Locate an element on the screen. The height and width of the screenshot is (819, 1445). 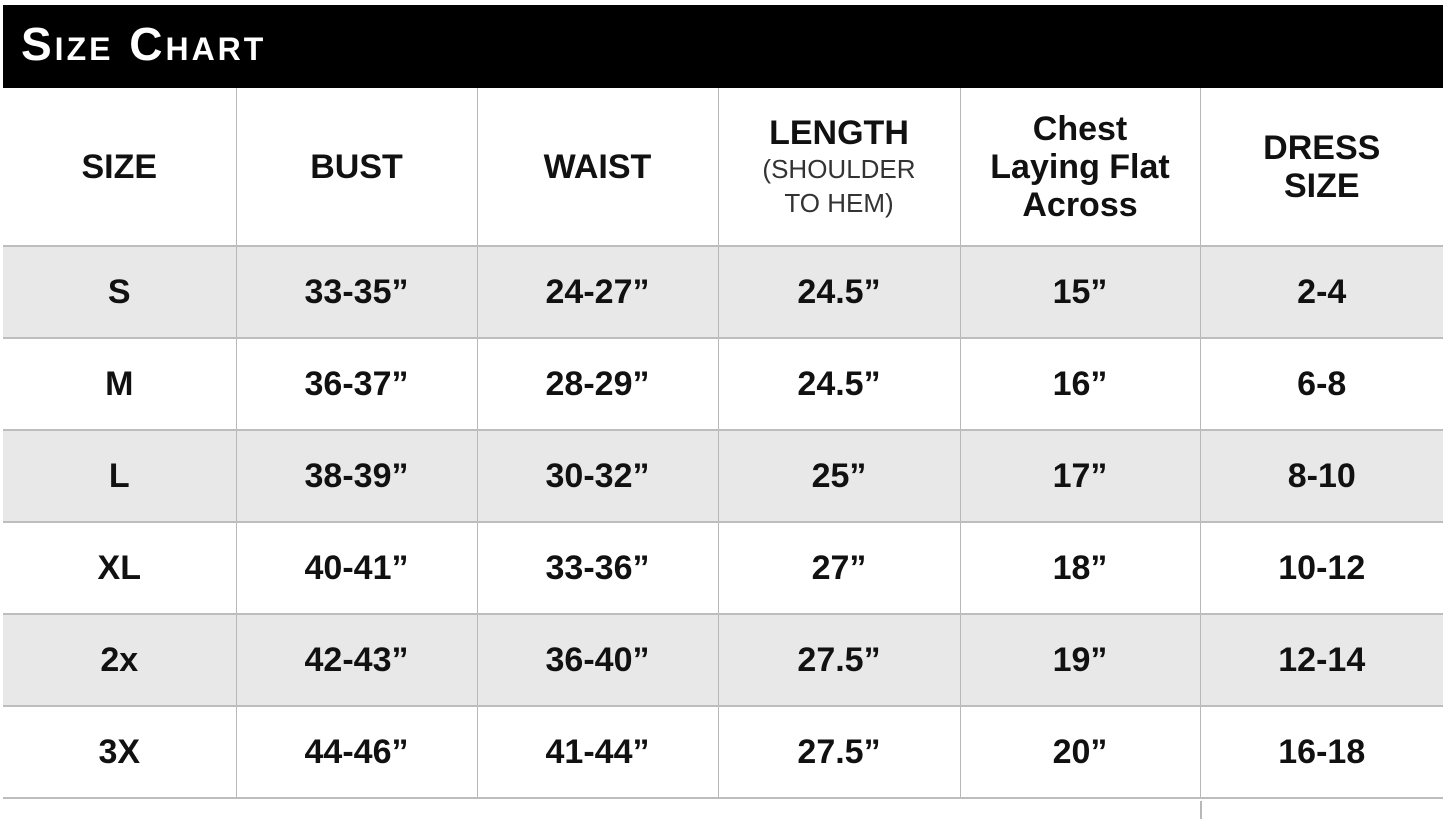
table-row: L 38-39” 30-32” 25” 17” 8-10 is located at coordinates (723, 476).